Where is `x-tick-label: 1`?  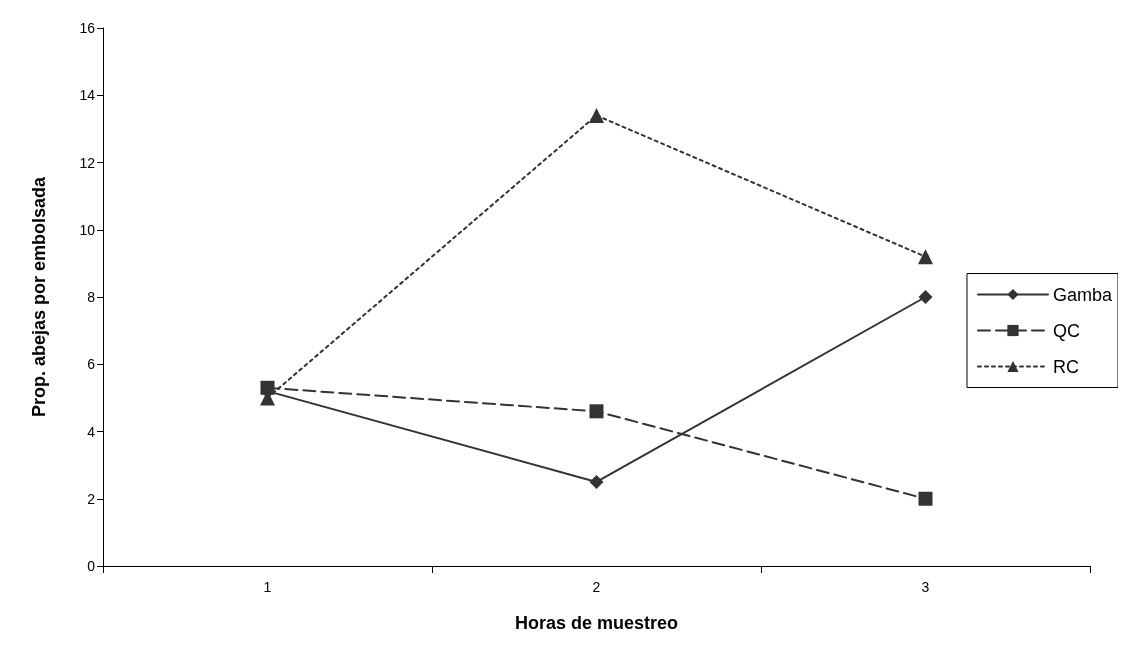
x-tick-label: 1 is located at coordinates (267, 587).